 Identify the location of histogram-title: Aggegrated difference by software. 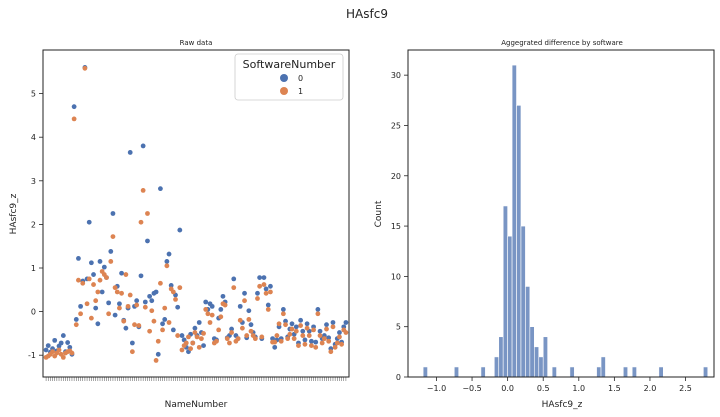
(562, 43).